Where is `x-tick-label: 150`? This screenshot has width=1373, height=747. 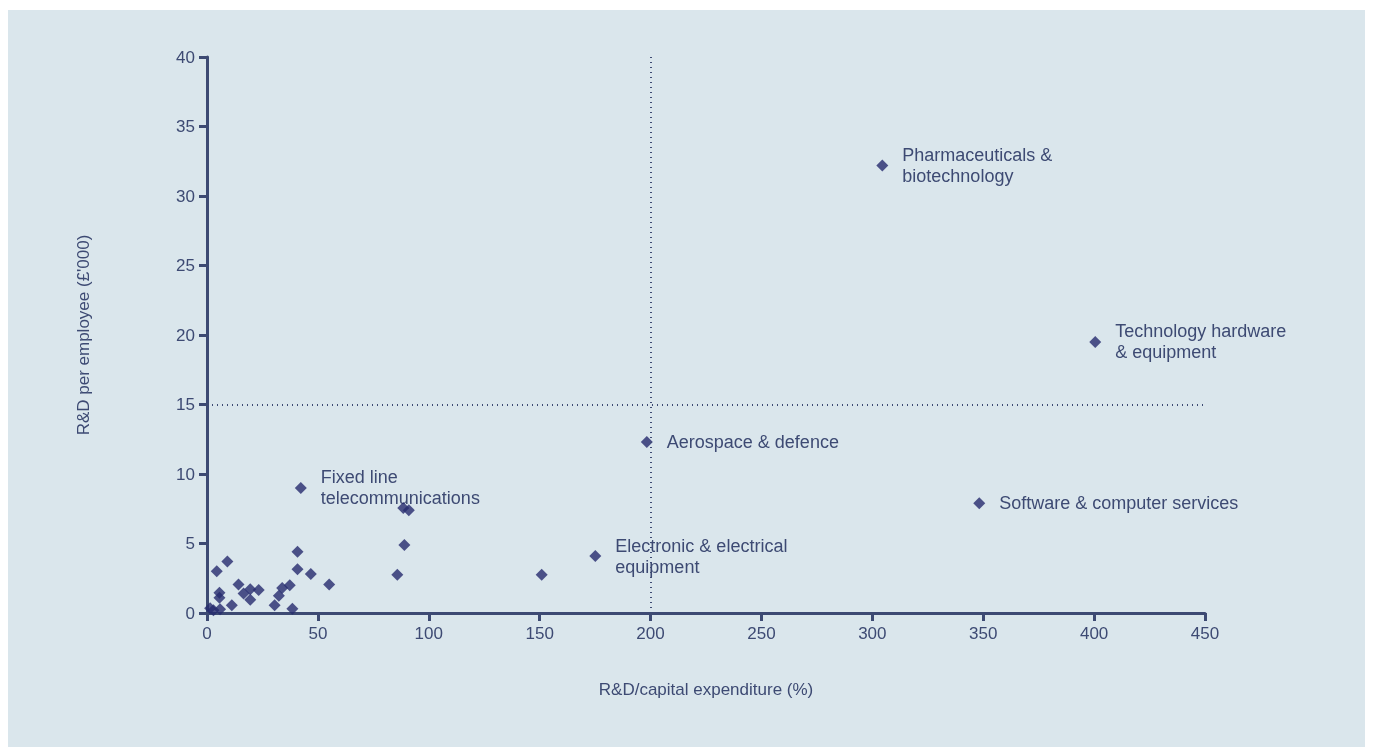 x-tick-label: 150 is located at coordinates (539, 633).